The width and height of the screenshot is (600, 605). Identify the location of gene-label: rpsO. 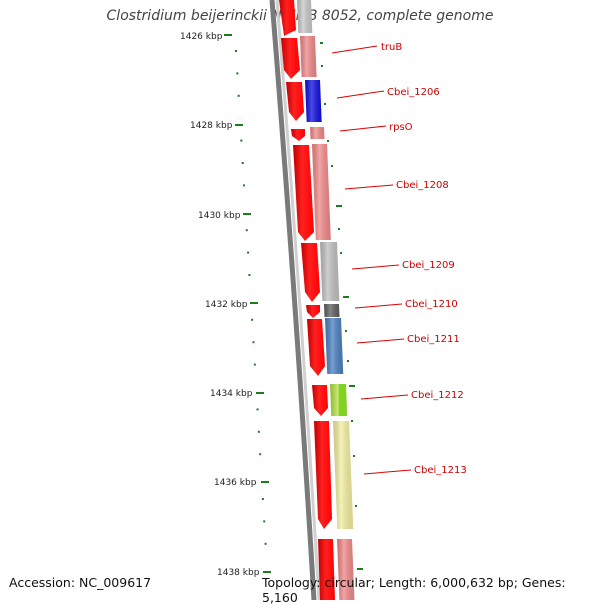
(401, 127).